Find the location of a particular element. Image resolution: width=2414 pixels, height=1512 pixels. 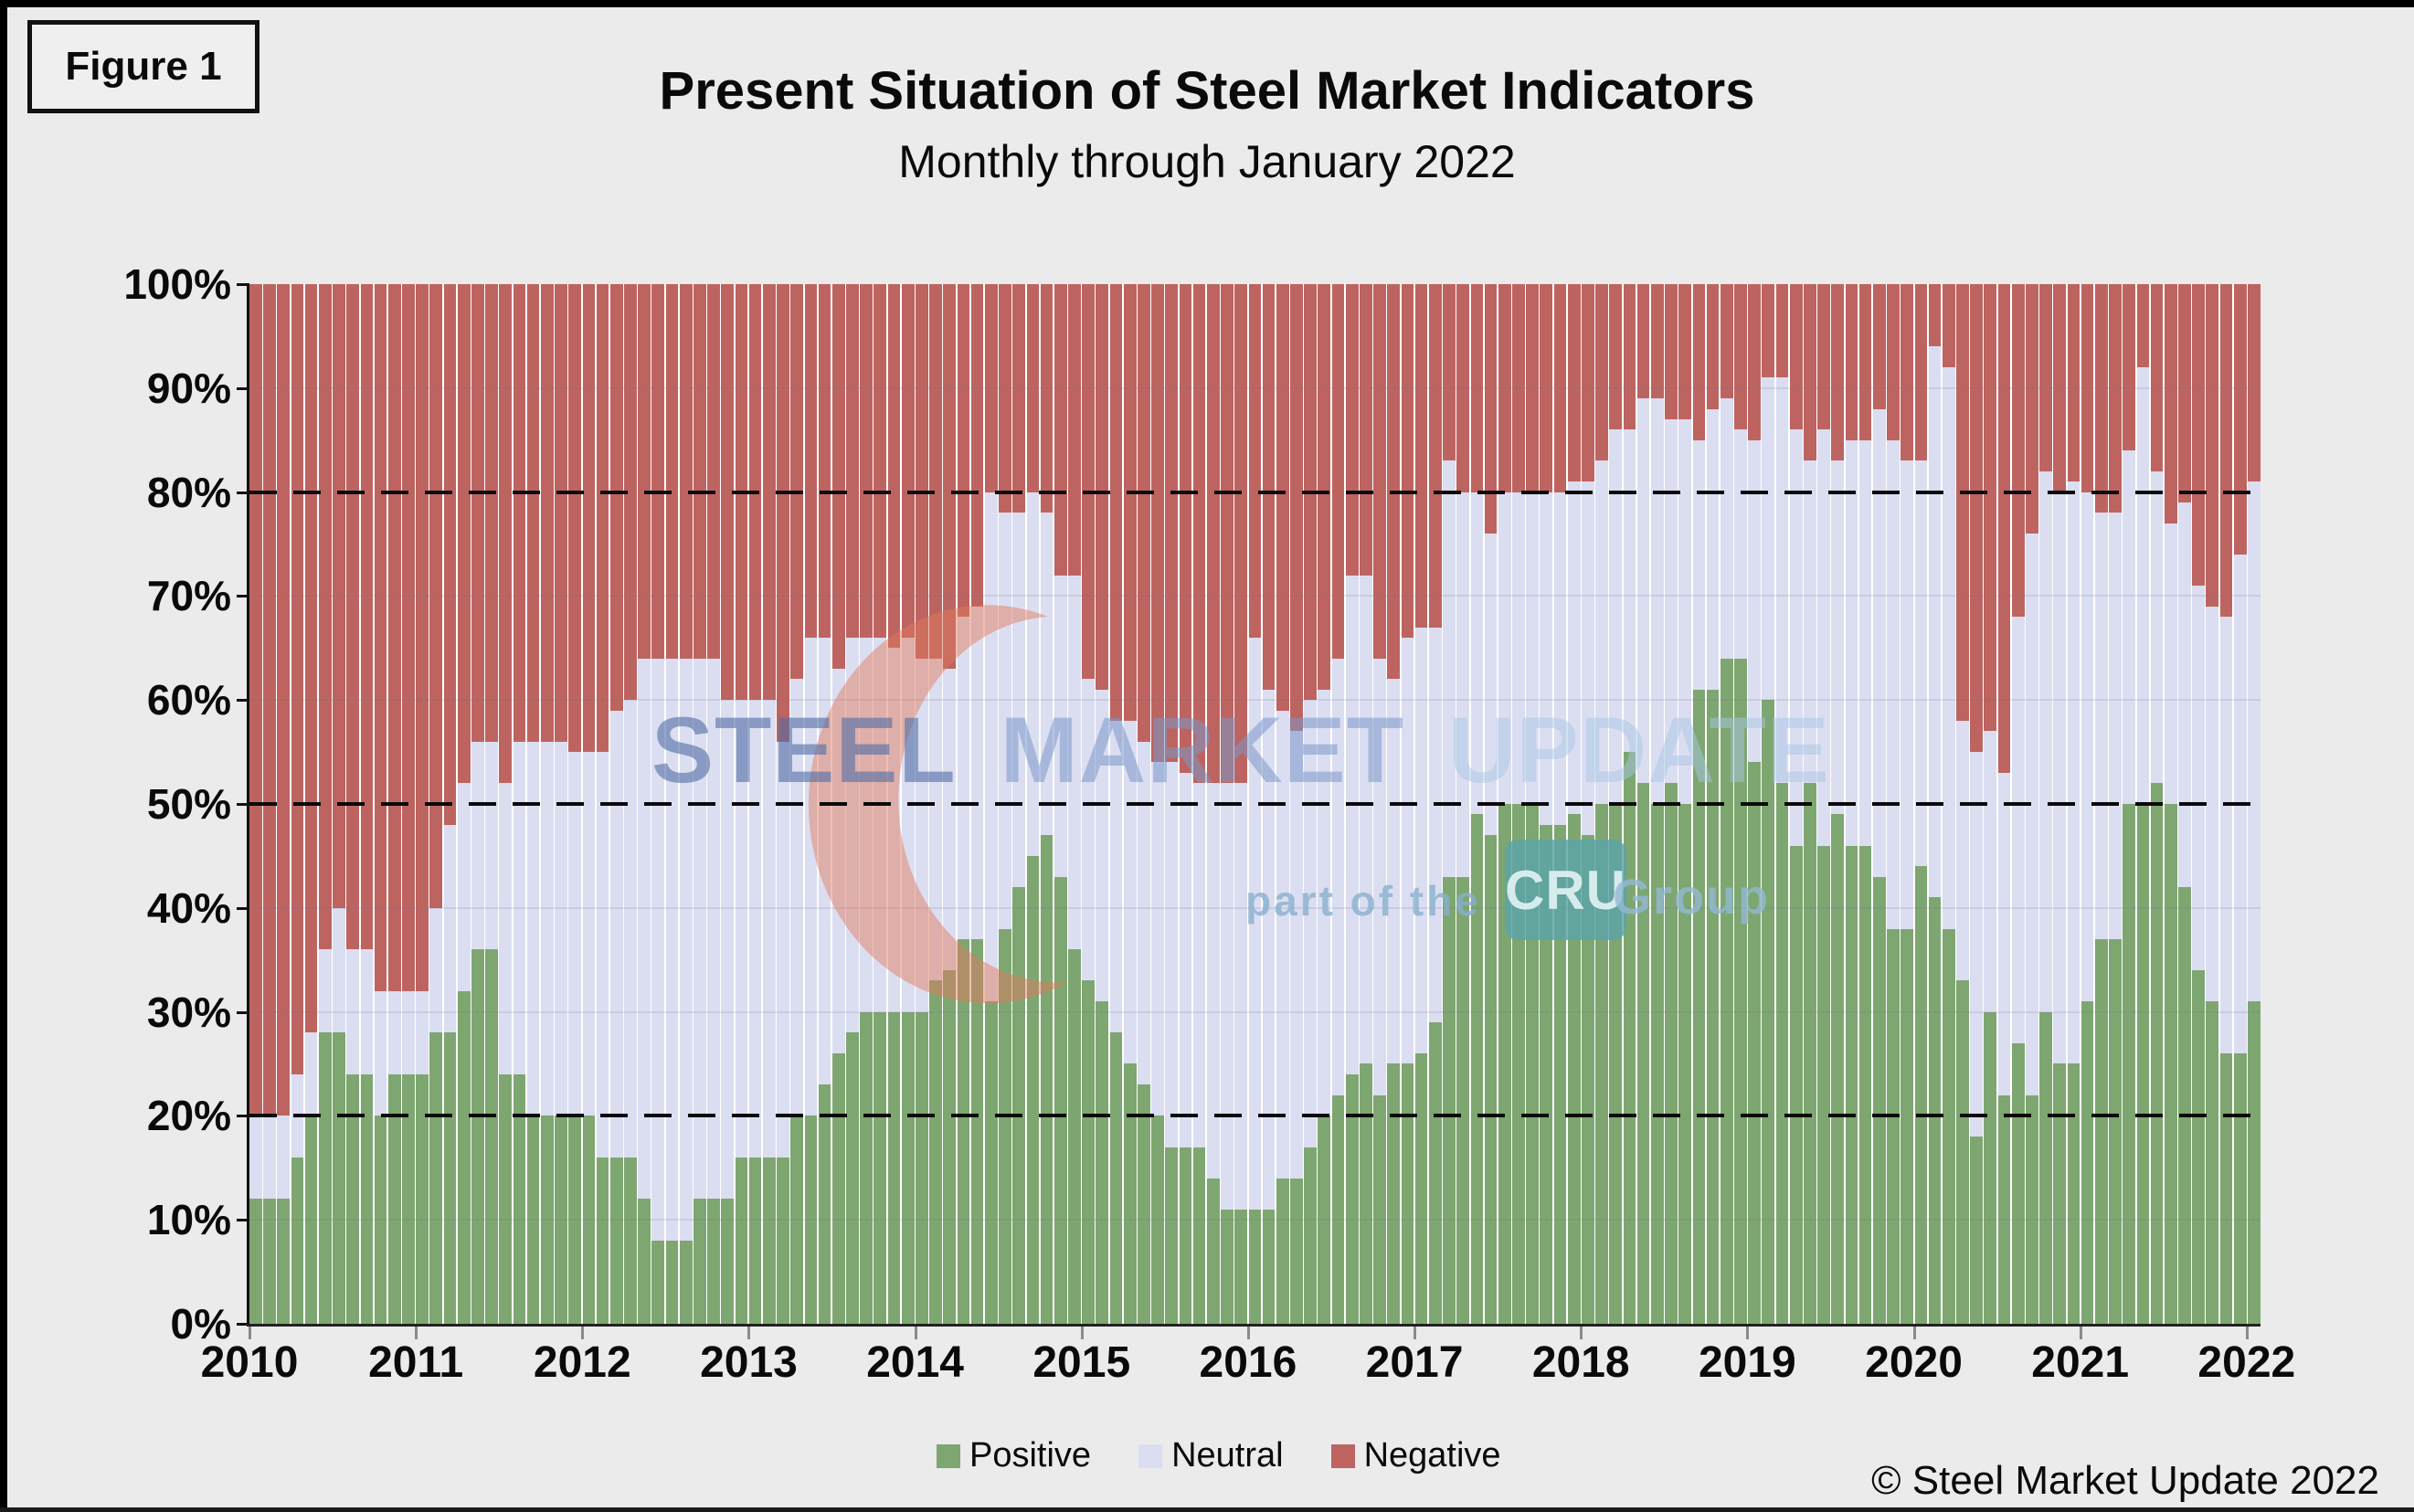

y-tick-label: 40% is located at coordinates (188, 907).